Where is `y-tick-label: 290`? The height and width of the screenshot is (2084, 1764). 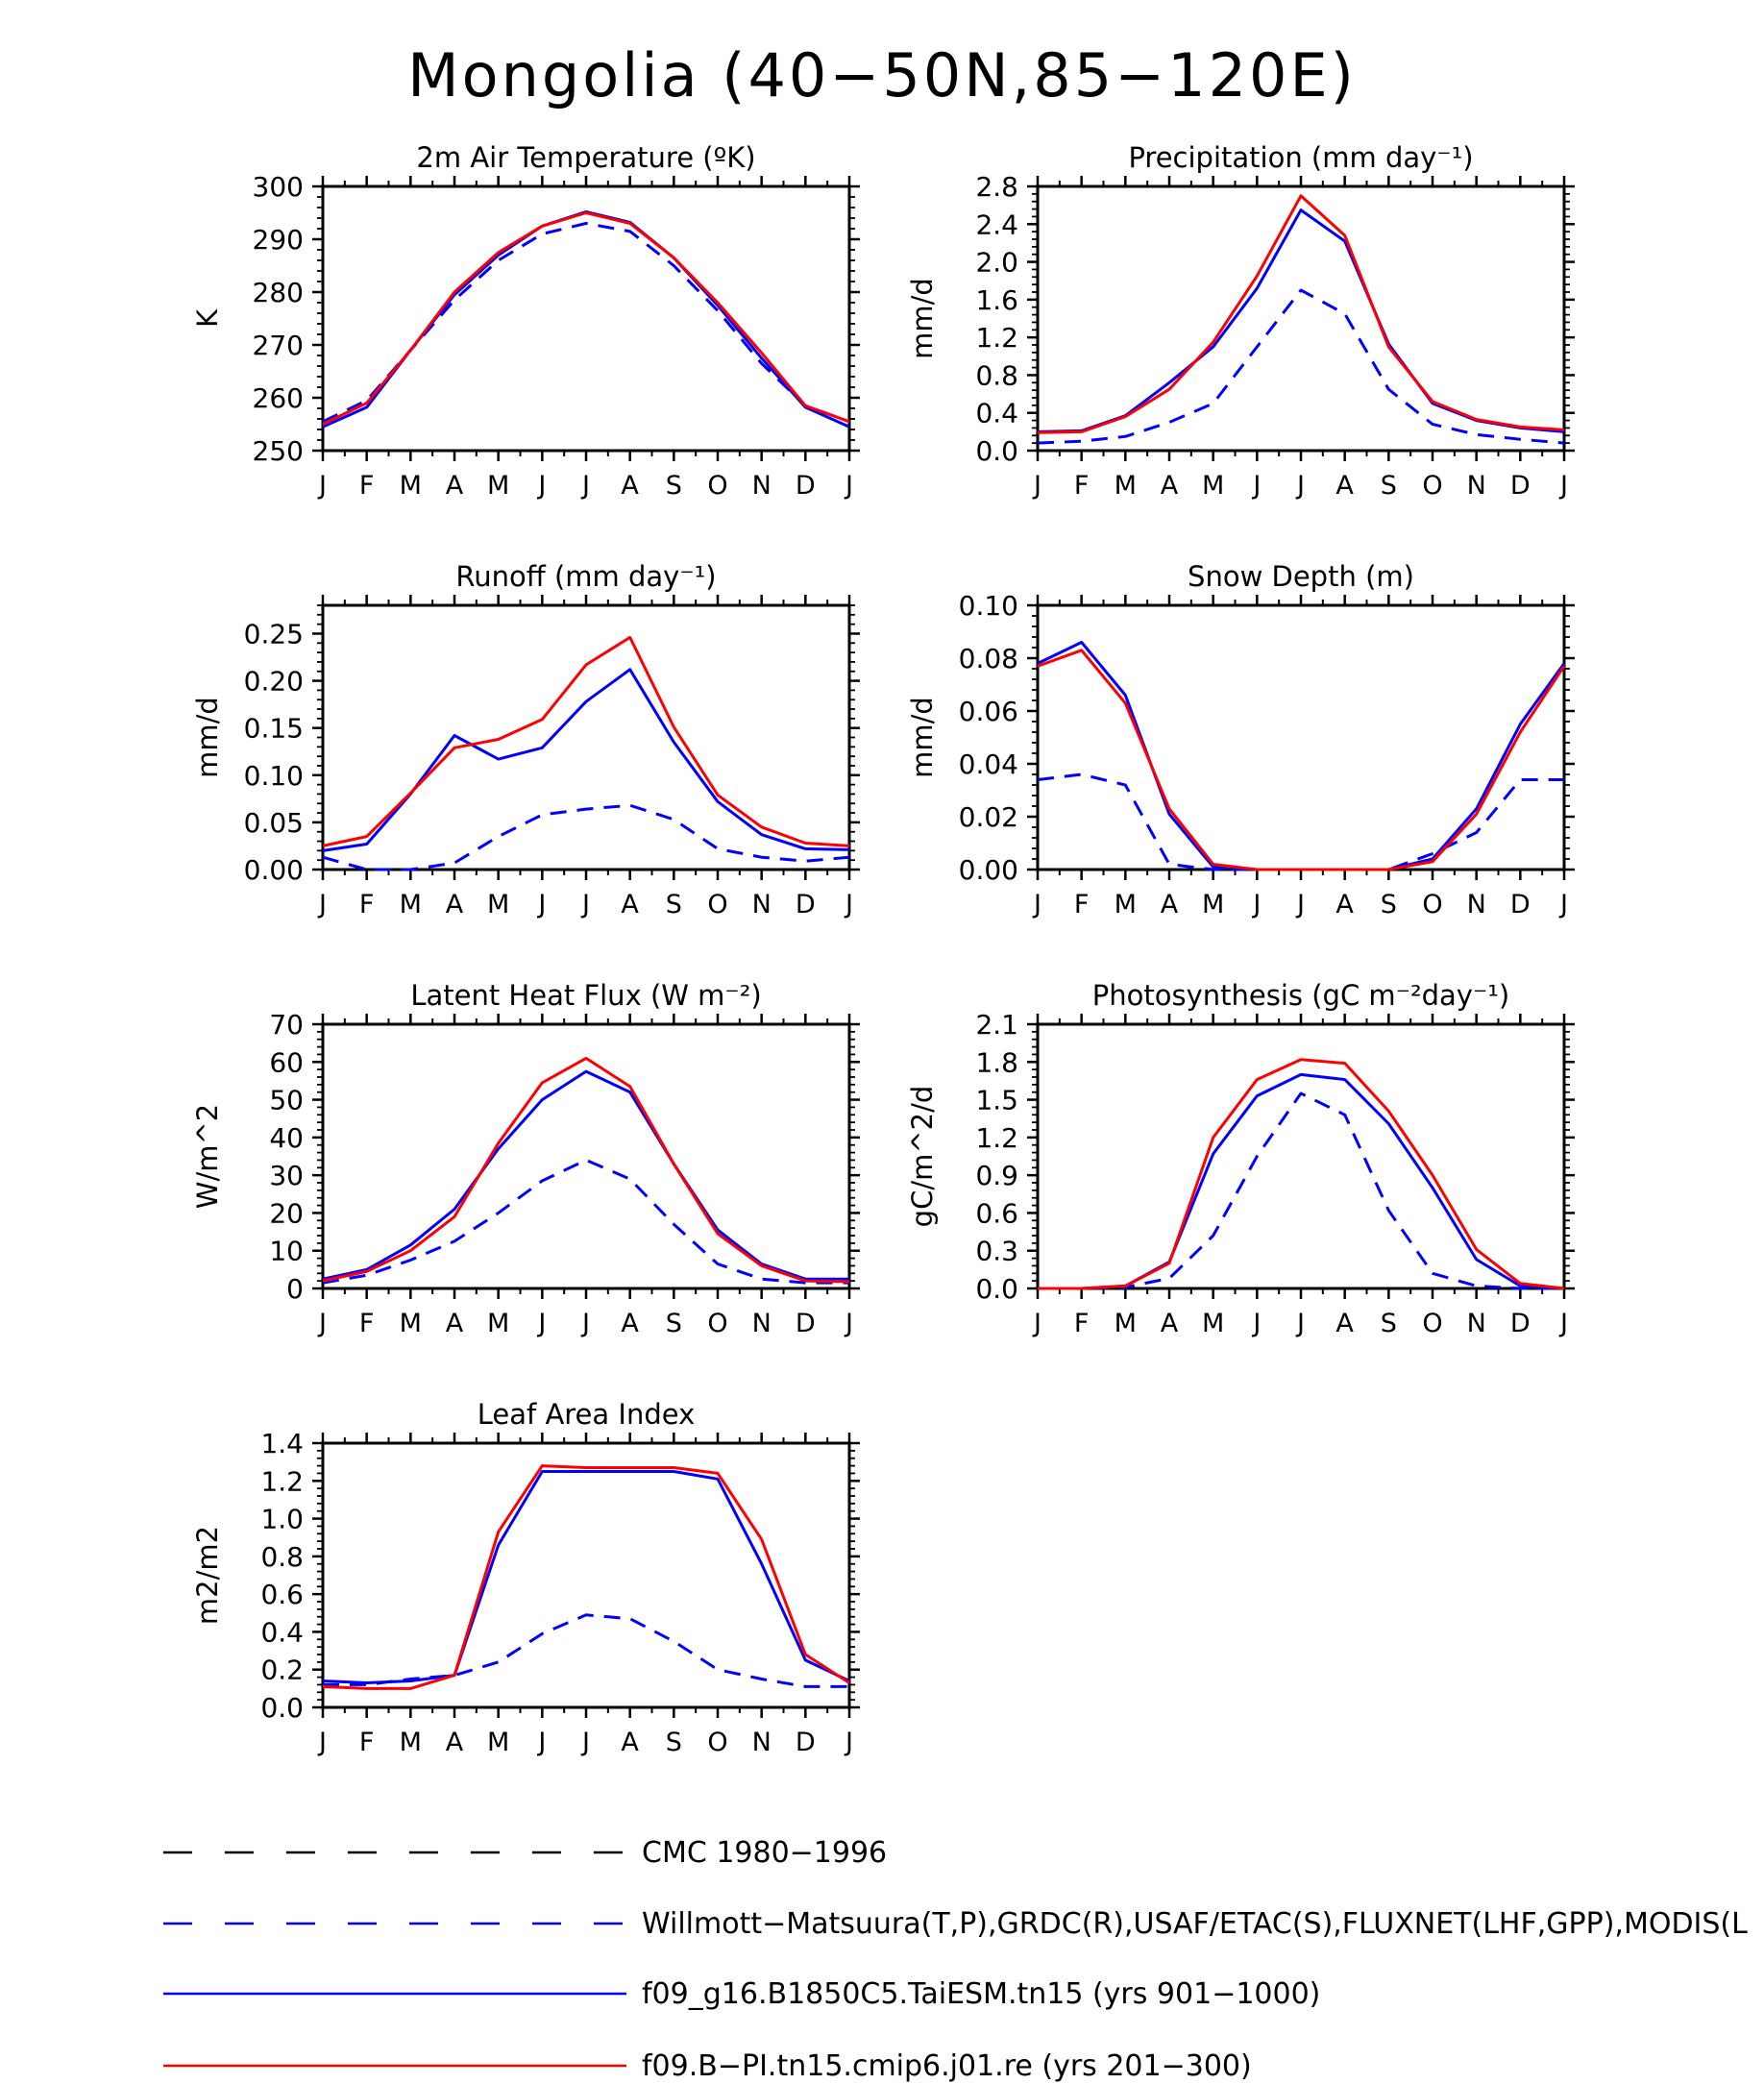
y-tick-label: 290 is located at coordinates (279, 240).